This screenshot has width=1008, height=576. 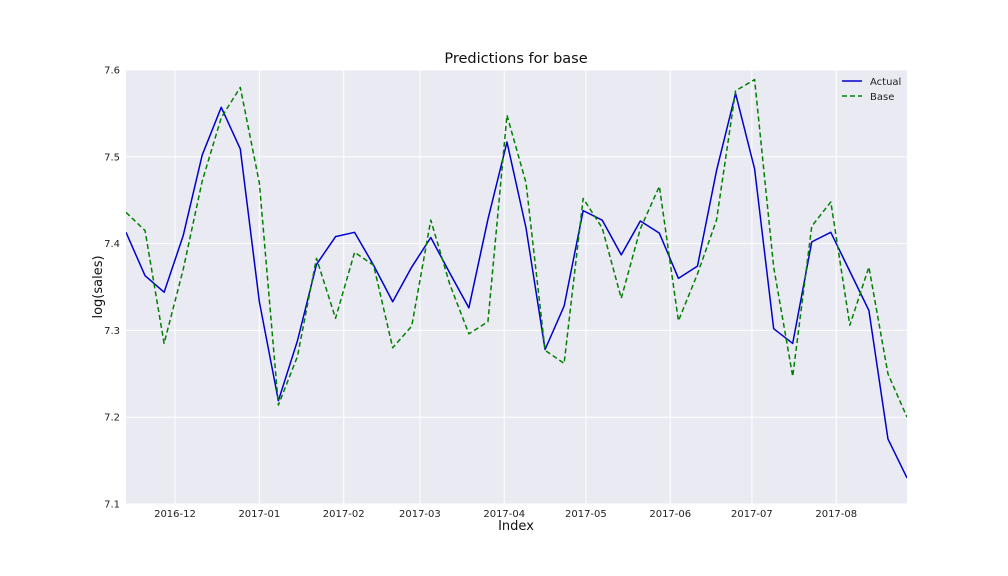 I want to click on y-tick-label: 7.2, so click(x=112, y=418).